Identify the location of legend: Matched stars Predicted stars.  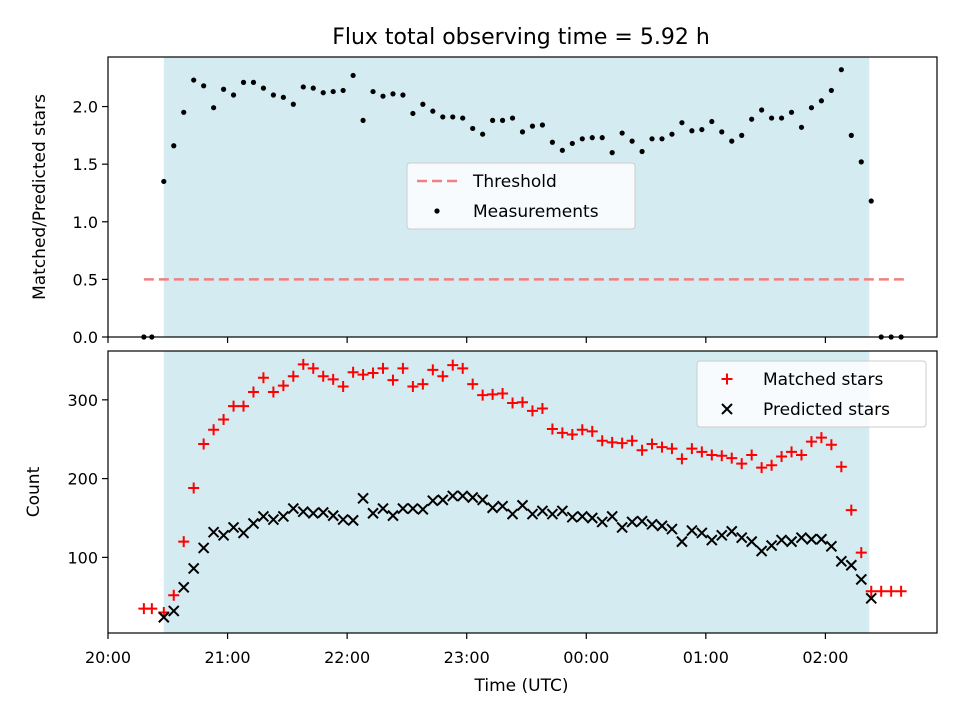
(811, 394).